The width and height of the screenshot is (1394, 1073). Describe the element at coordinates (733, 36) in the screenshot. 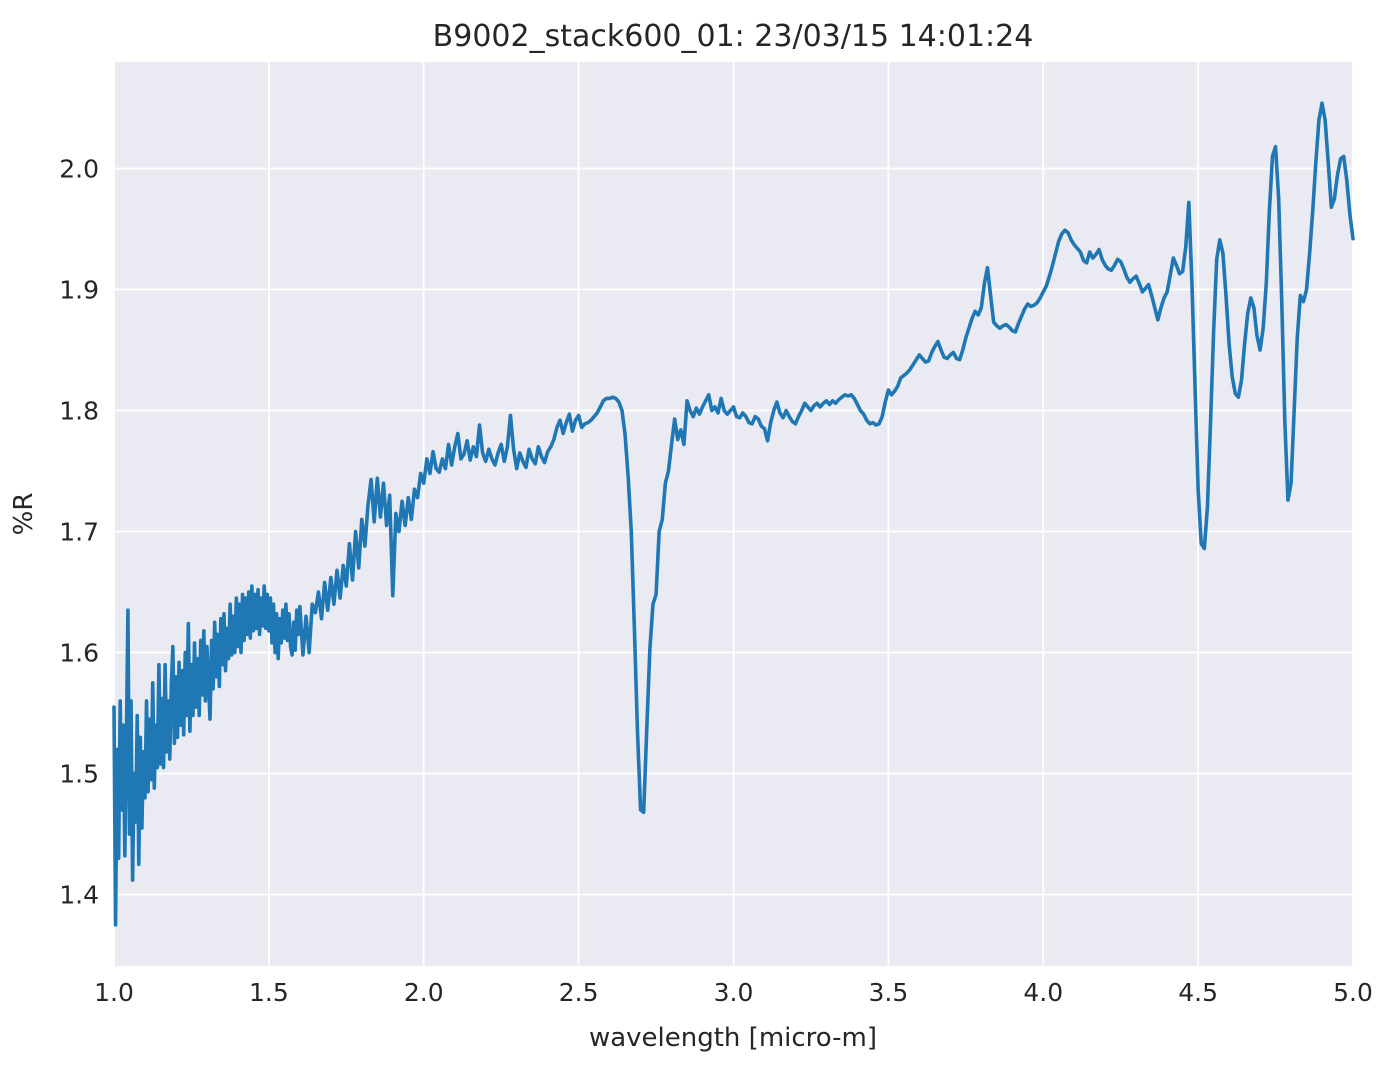

I see `chart-title: B9002_stack600_01: 23/03/15 14:01:24` at that location.